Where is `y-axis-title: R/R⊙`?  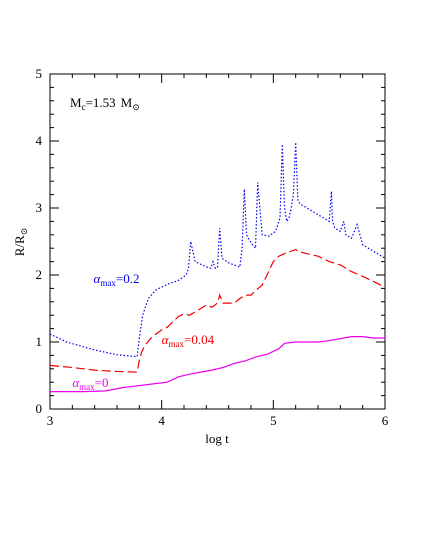 y-axis-title: R/R⊙ is located at coordinates (20, 242).